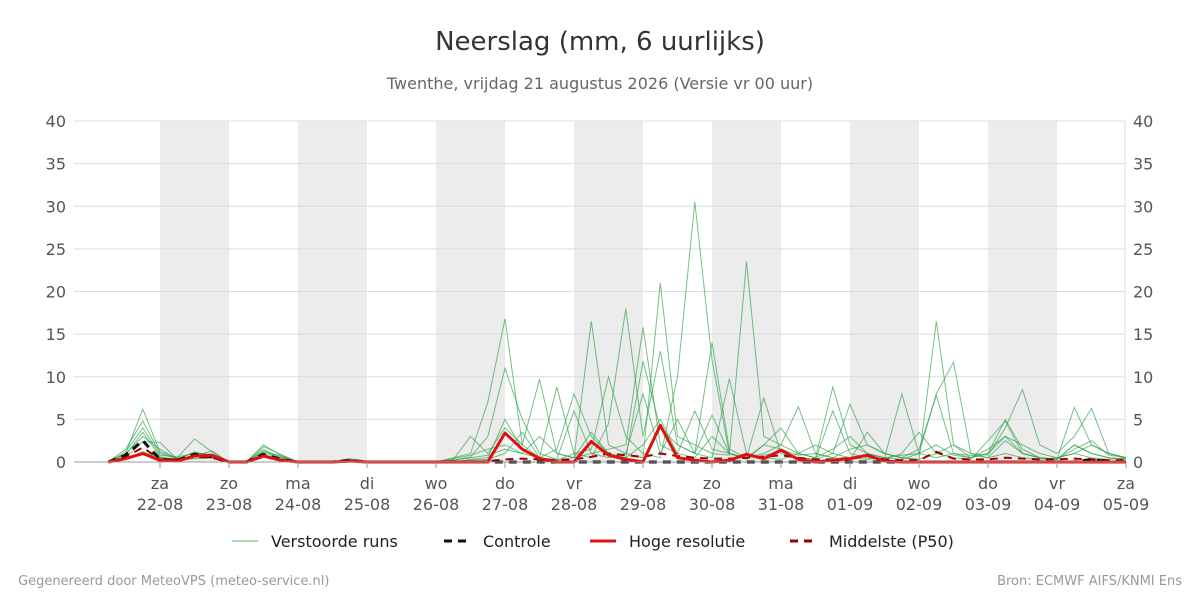 This screenshot has width=1200, height=600. I want to click on y-tick-label-right: 30, so click(1143, 206).